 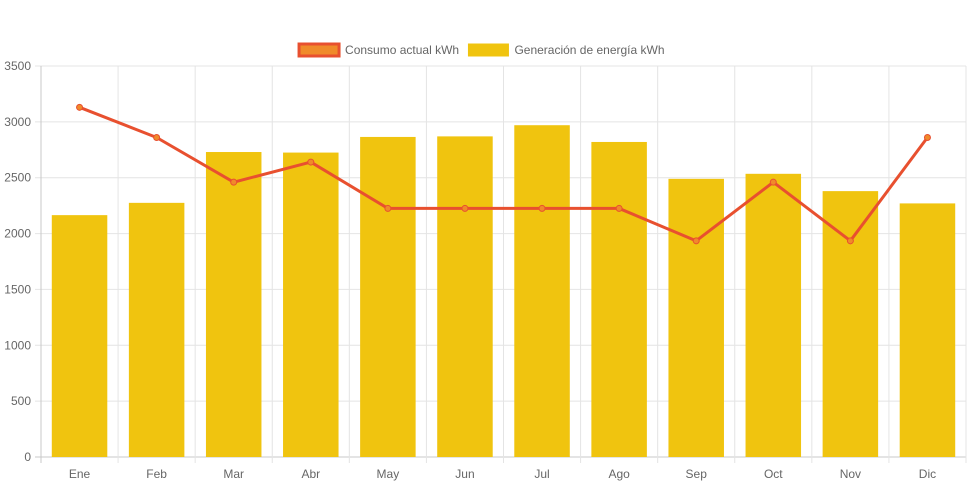 What do you see at coordinates (17, 234) in the screenshot?
I see `y-tick-label: 2000` at bounding box center [17, 234].